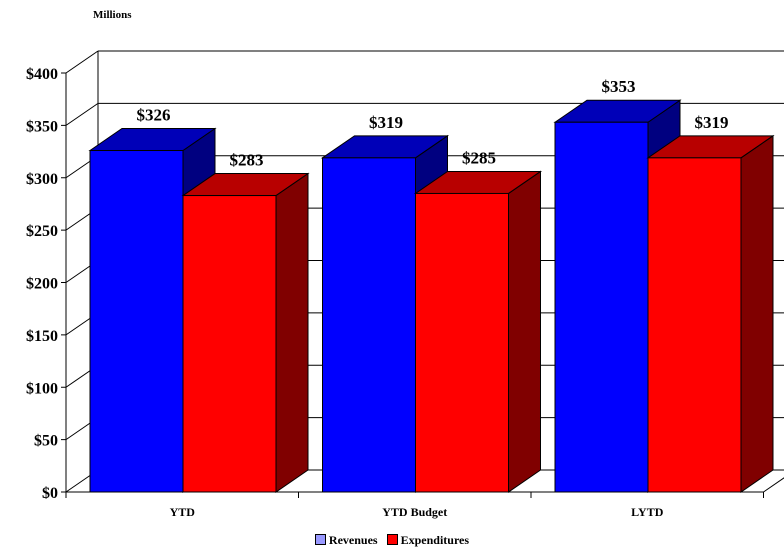 The width and height of the screenshot is (784, 552). What do you see at coordinates (619, 86) in the screenshot?
I see `data-label: $353` at bounding box center [619, 86].